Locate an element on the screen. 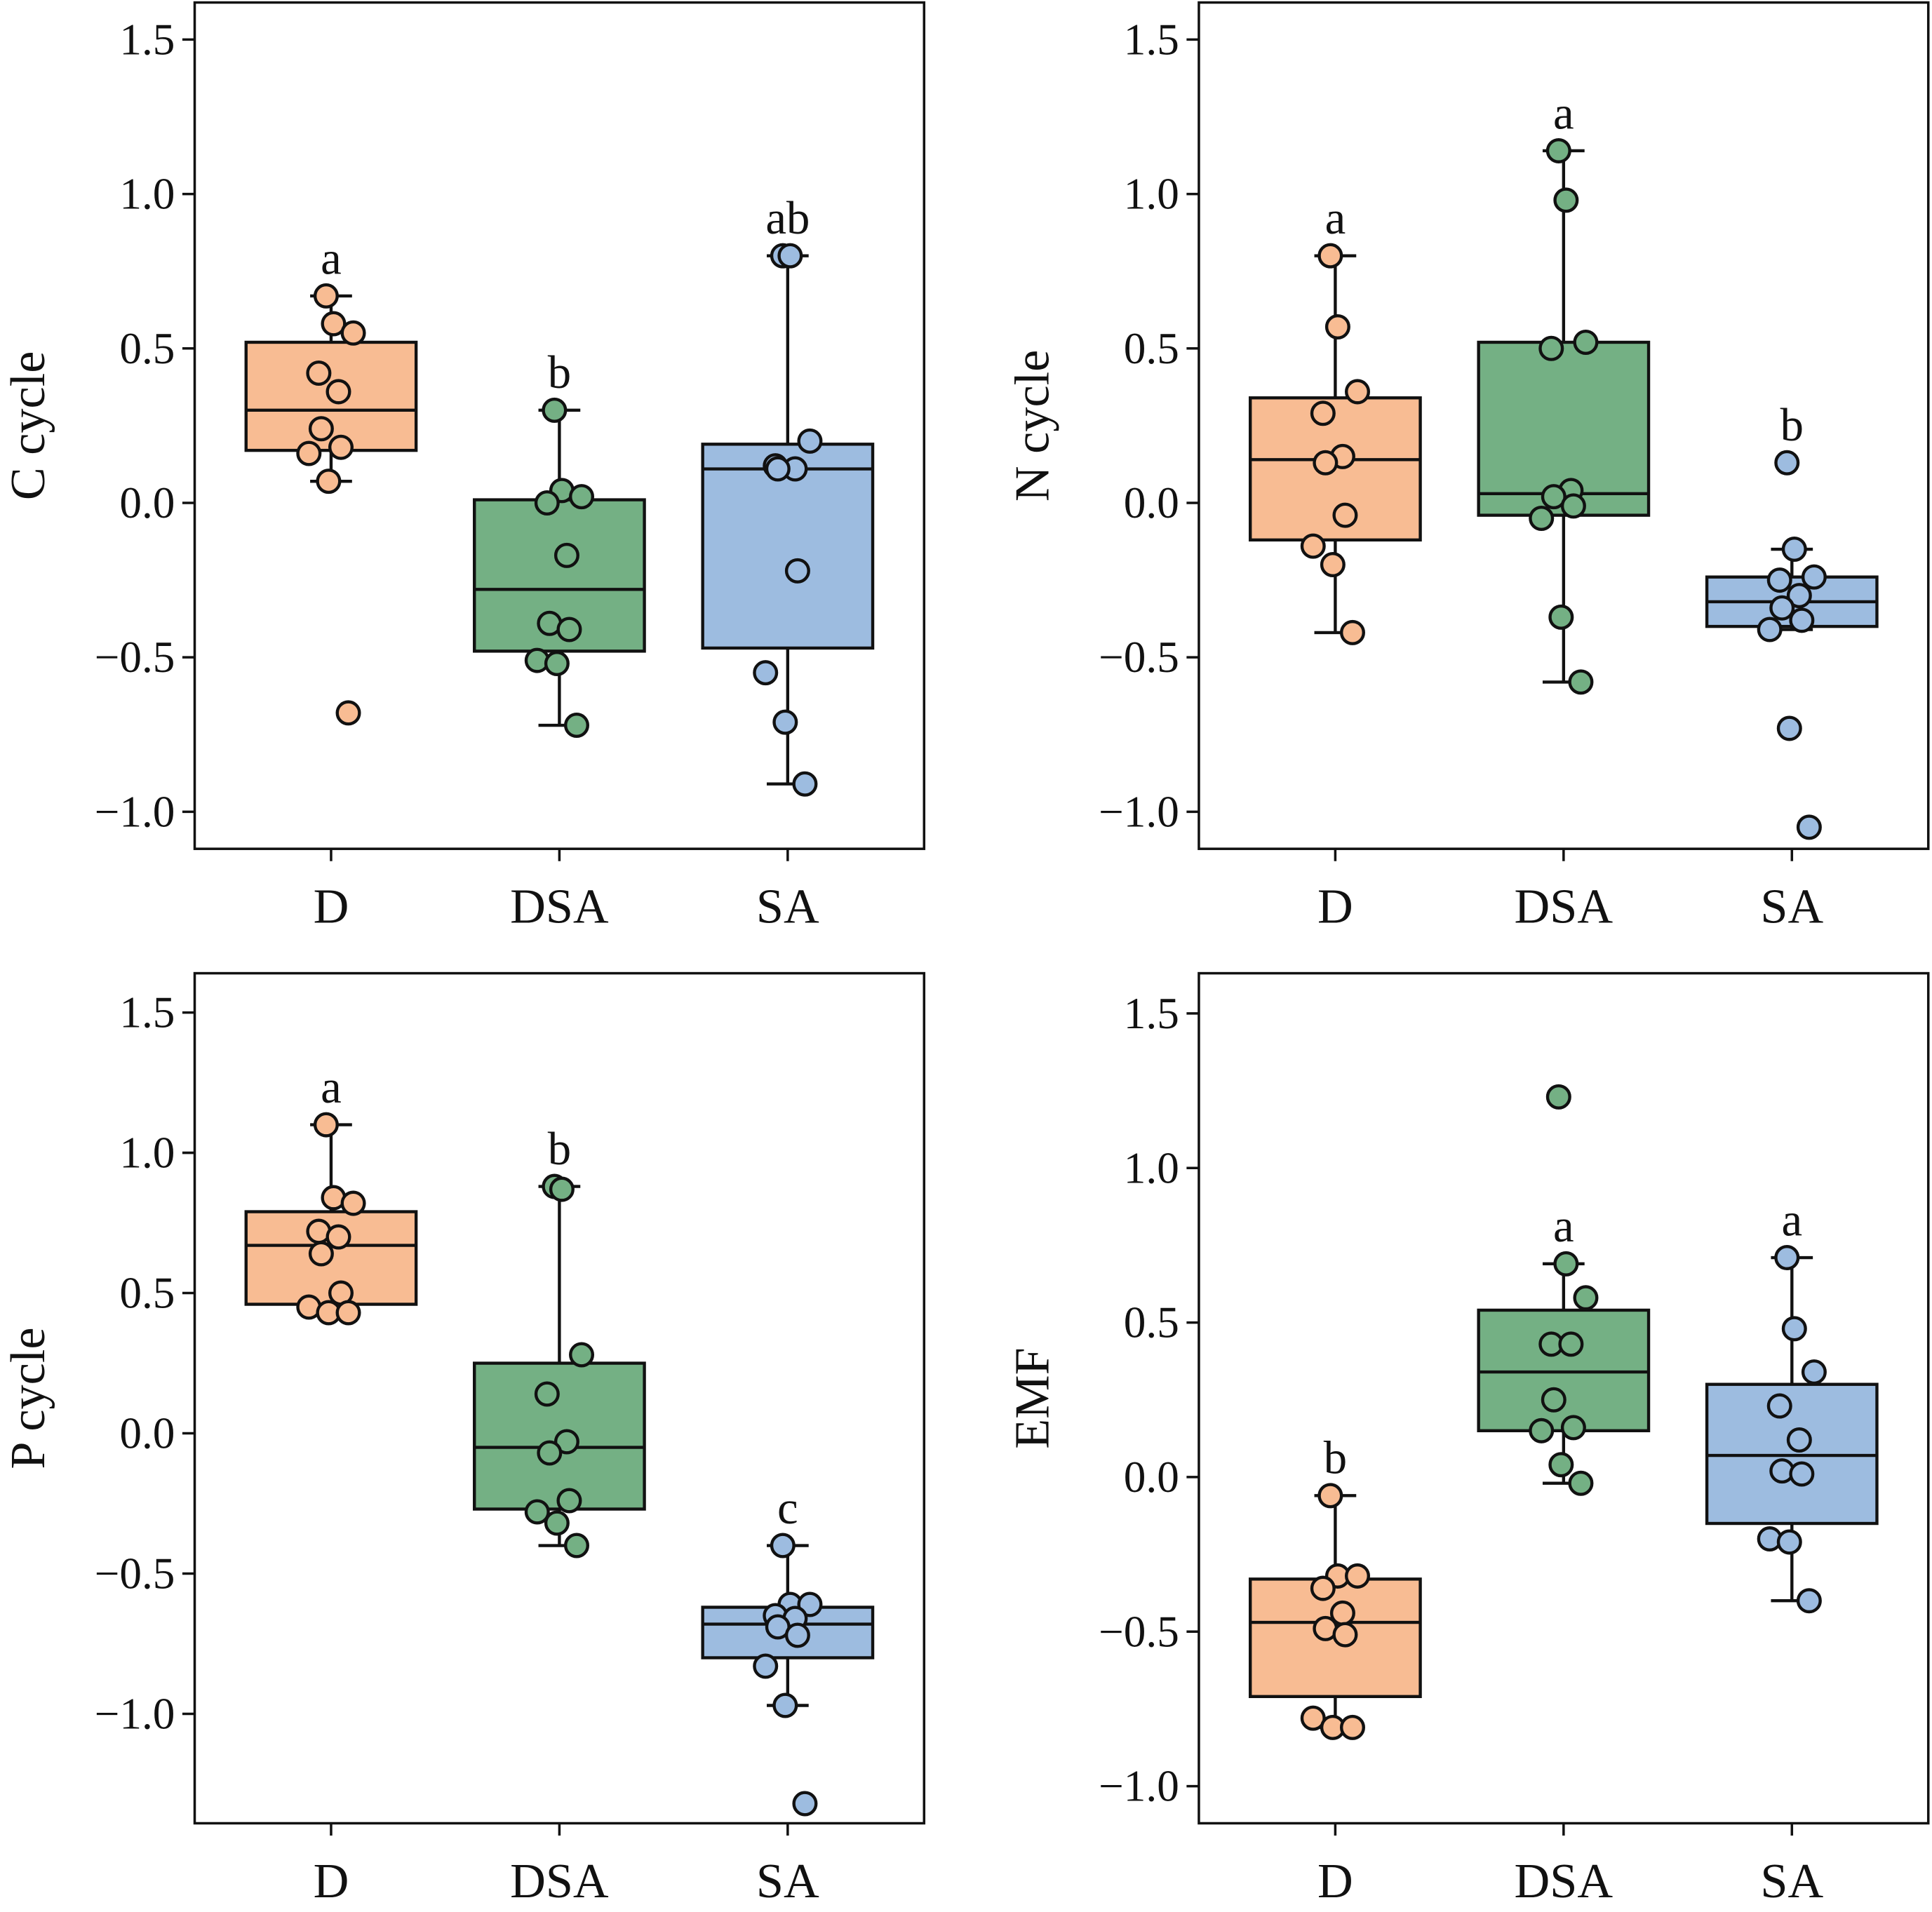  group-DSA: DSA a is located at coordinates (1564, 1496).